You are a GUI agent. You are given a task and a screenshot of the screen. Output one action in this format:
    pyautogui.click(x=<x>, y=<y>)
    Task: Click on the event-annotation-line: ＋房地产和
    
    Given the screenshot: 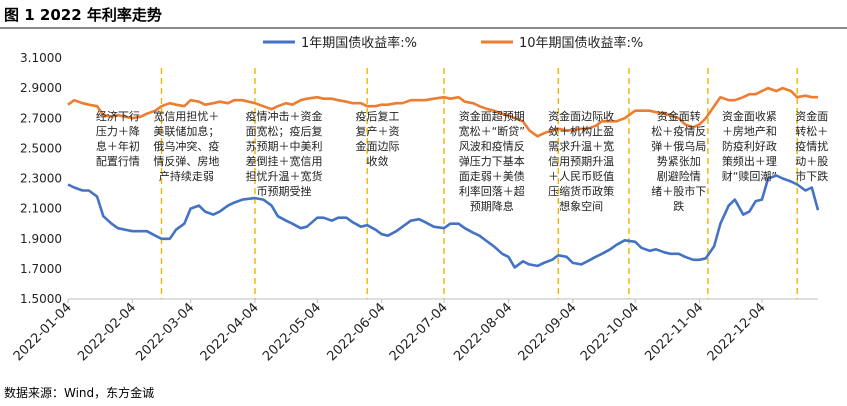 What is the action you would take?
    pyautogui.click(x=749, y=131)
    